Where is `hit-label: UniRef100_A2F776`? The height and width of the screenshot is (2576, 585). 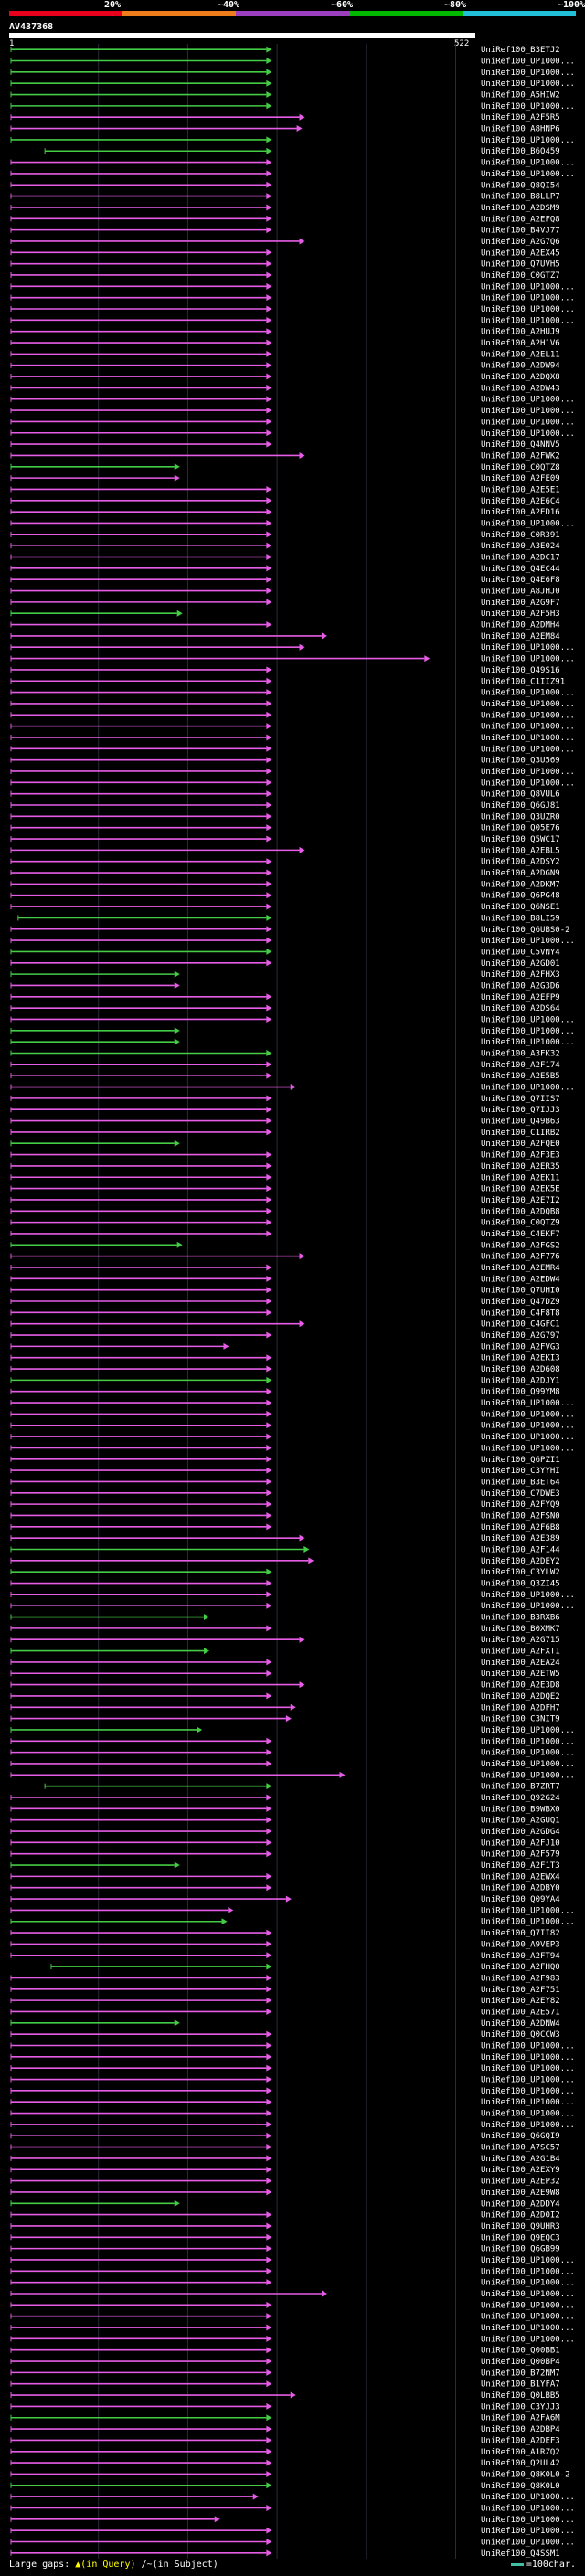 hit-label: UniRef100_A2F776 is located at coordinates (520, 1257).